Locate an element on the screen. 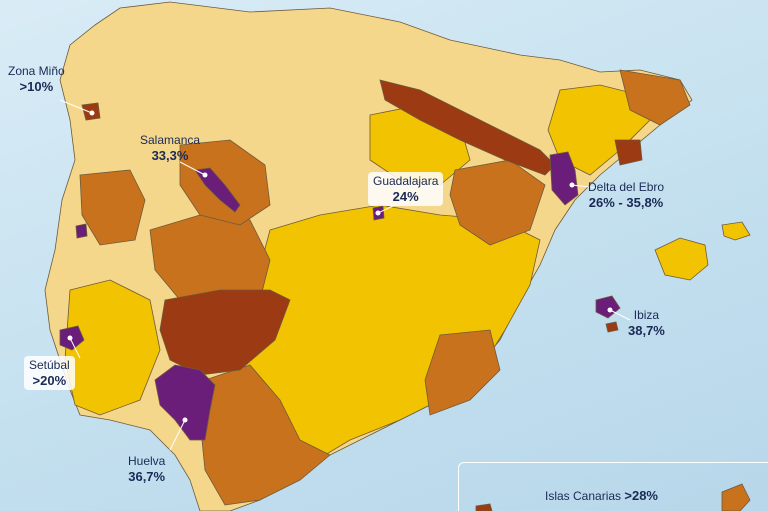 Image resolution: width=768 pixels, height=511 pixels. canarias-label: Islas Canarias >28% is located at coordinates (601, 495).